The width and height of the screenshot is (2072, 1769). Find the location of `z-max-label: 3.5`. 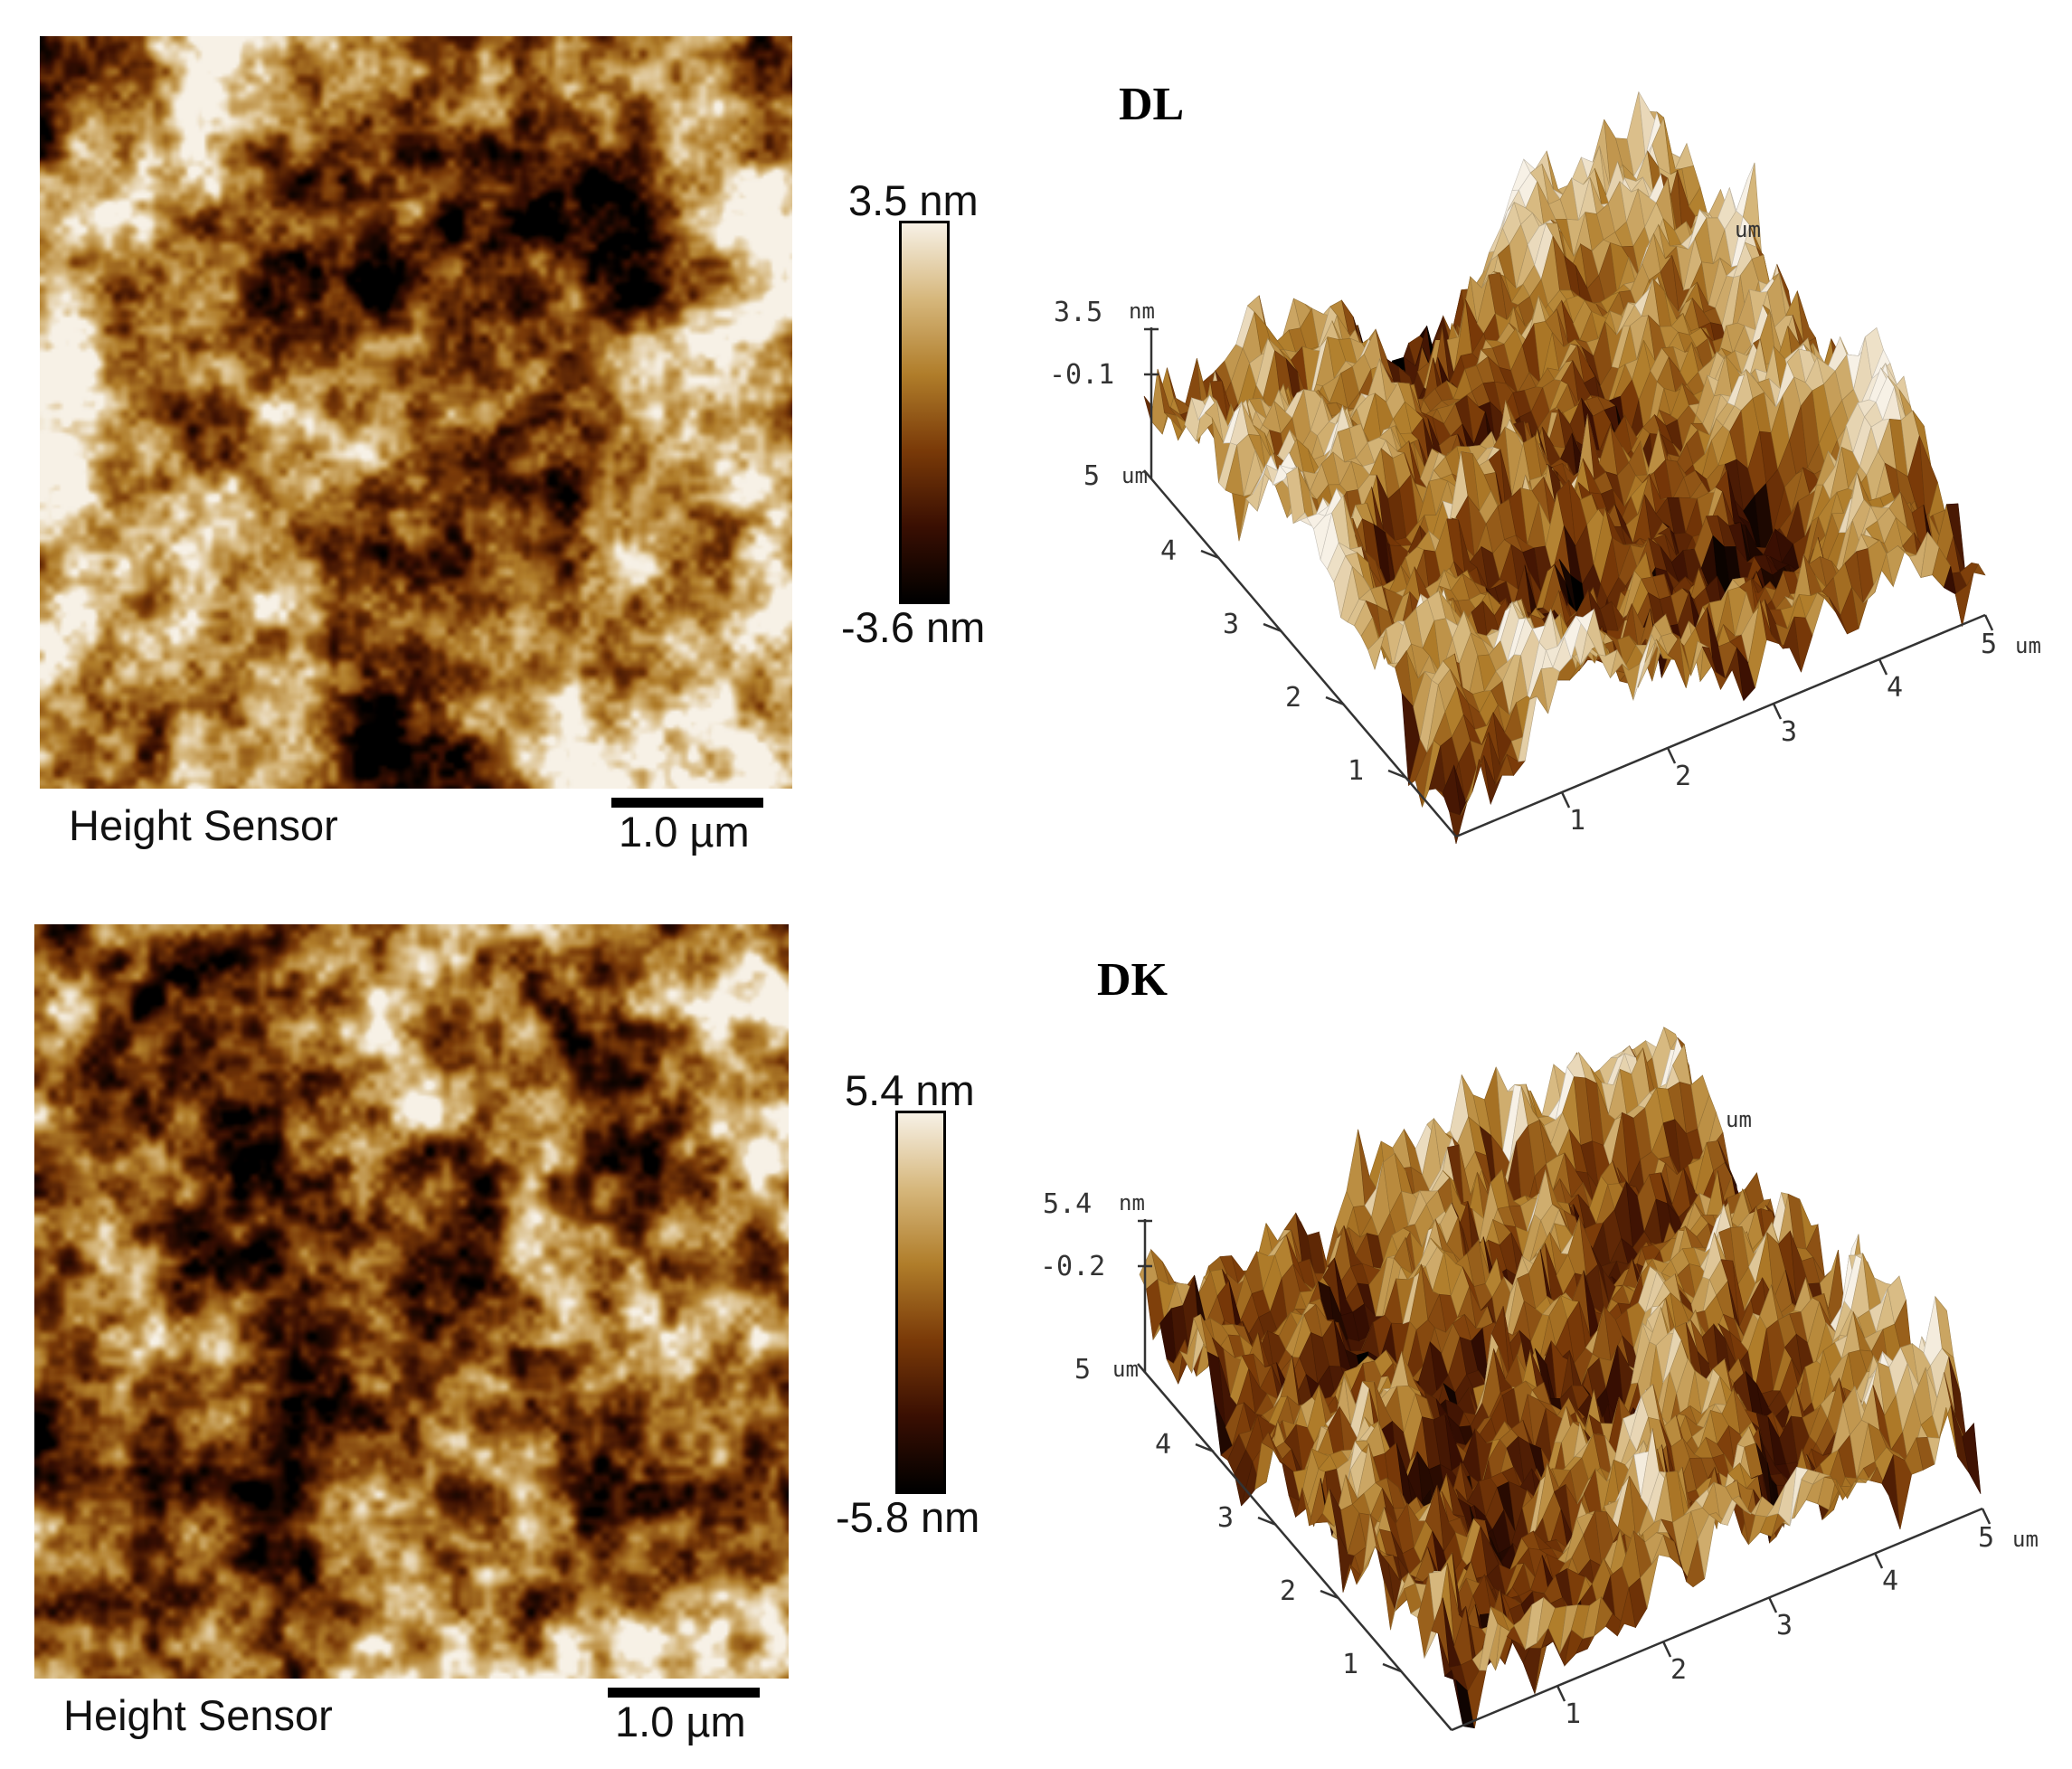

z-max-label: 3.5 is located at coordinates (1078, 313).